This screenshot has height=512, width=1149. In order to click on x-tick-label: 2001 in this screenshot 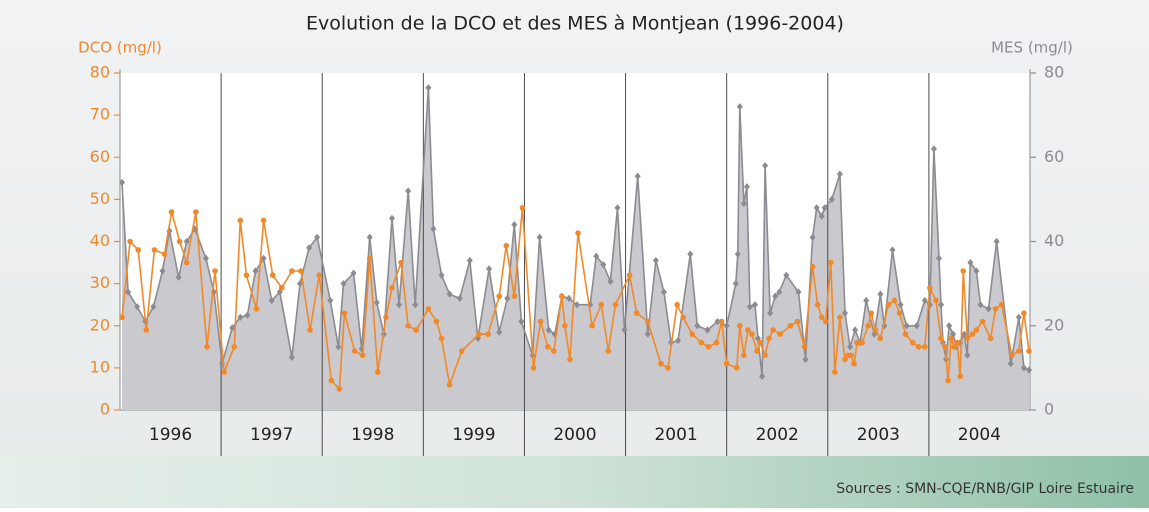, I will do `click(675, 435)`.